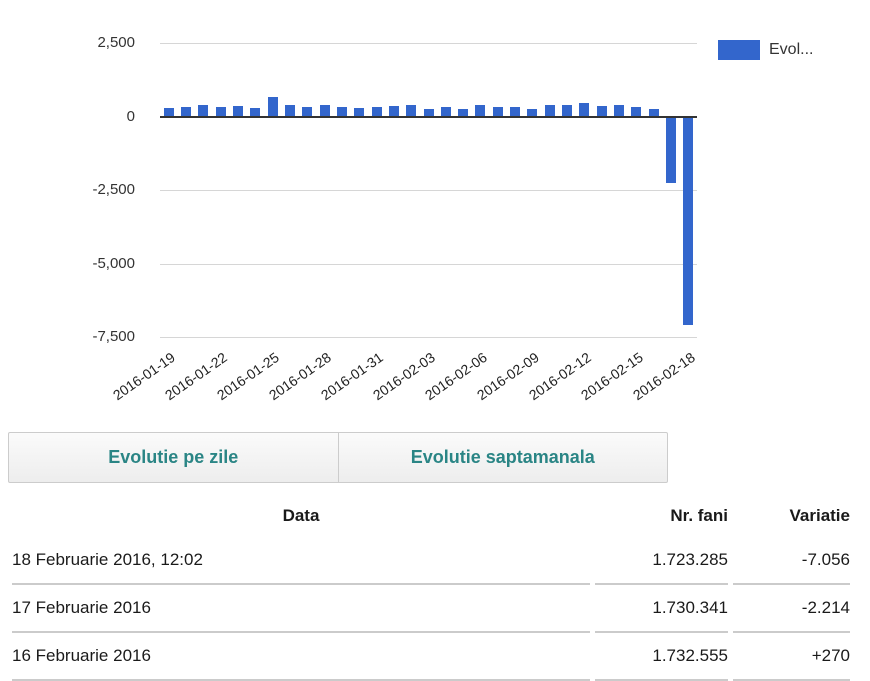  Describe the element at coordinates (301, 515) in the screenshot. I see `column-header-data: Data` at that location.